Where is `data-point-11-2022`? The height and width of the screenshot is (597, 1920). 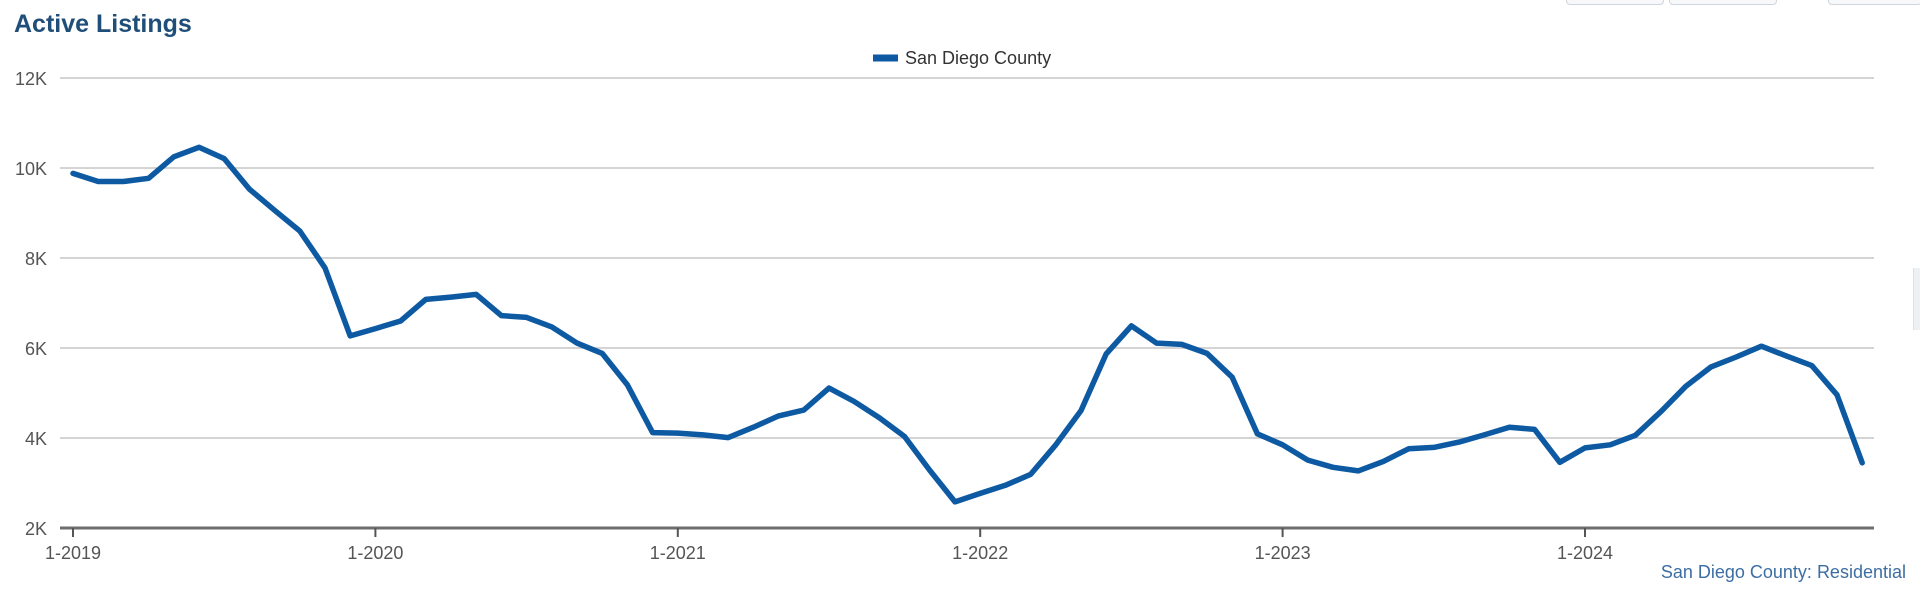
data-point-11-2022 is located at coordinates (1232, 377).